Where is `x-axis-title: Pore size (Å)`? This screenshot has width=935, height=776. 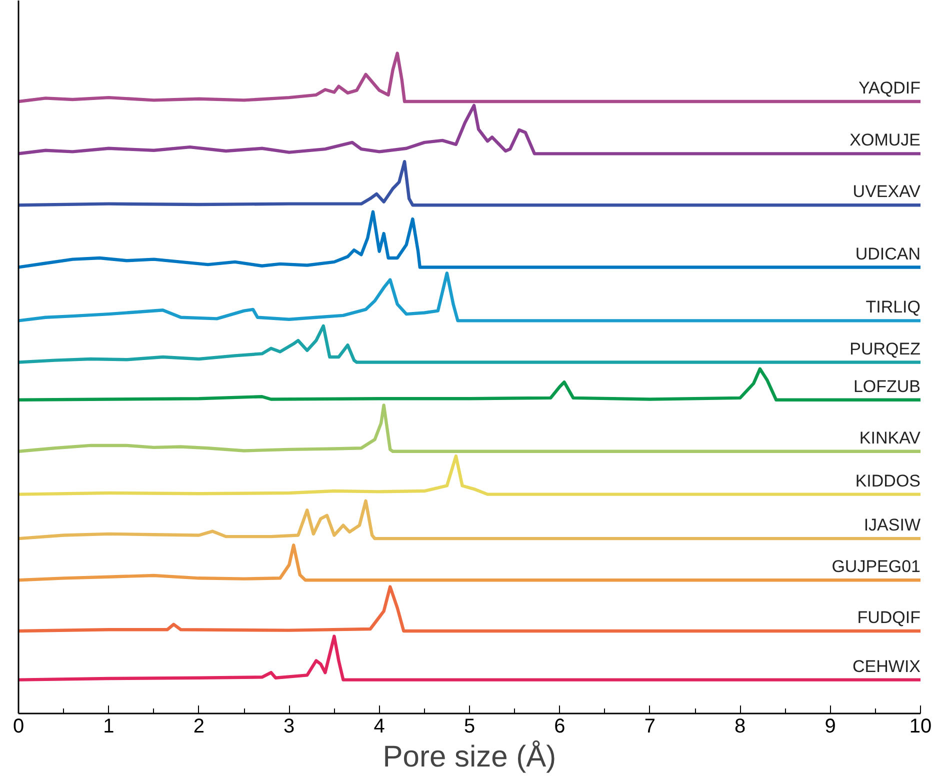 x-axis-title: Pore size (Å) is located at coordinates (469, 757).